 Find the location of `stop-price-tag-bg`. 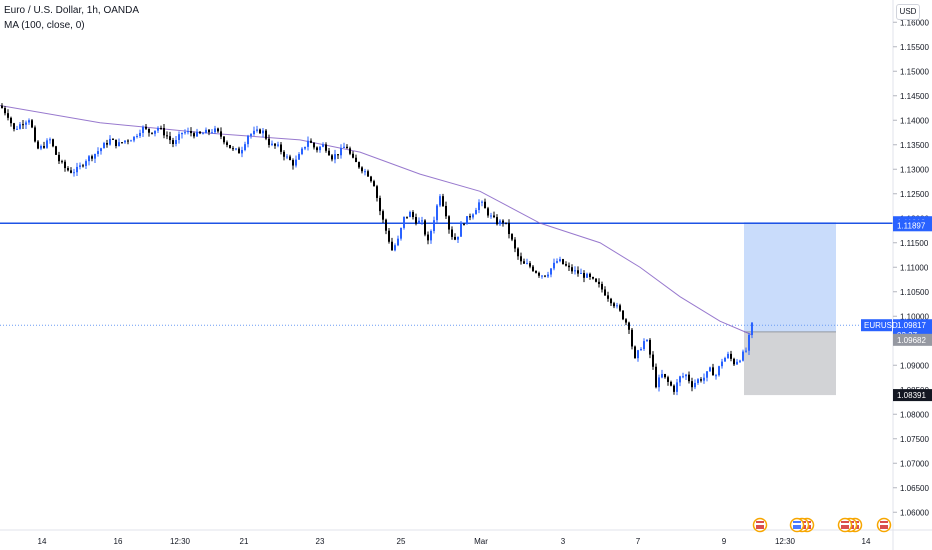

stop-price-tag-bg is located at coordinates (912, 395).